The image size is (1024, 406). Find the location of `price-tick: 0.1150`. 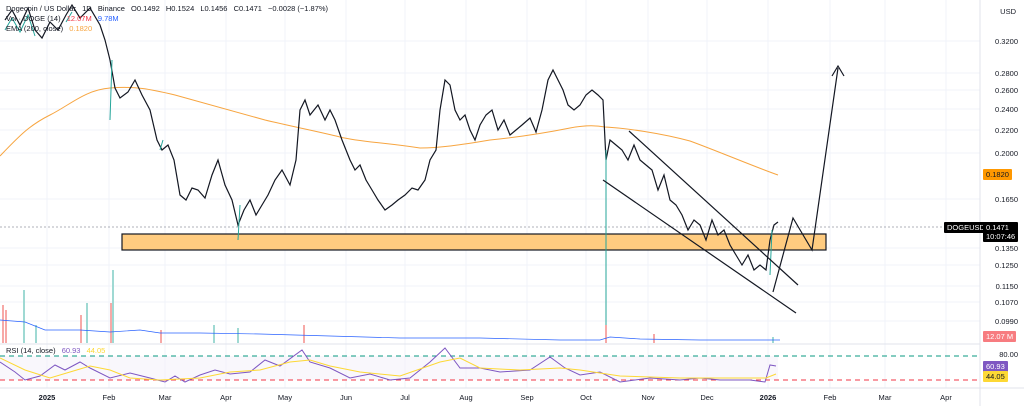

price-tick: 0.1150 is located at coordinates (1006, 286).